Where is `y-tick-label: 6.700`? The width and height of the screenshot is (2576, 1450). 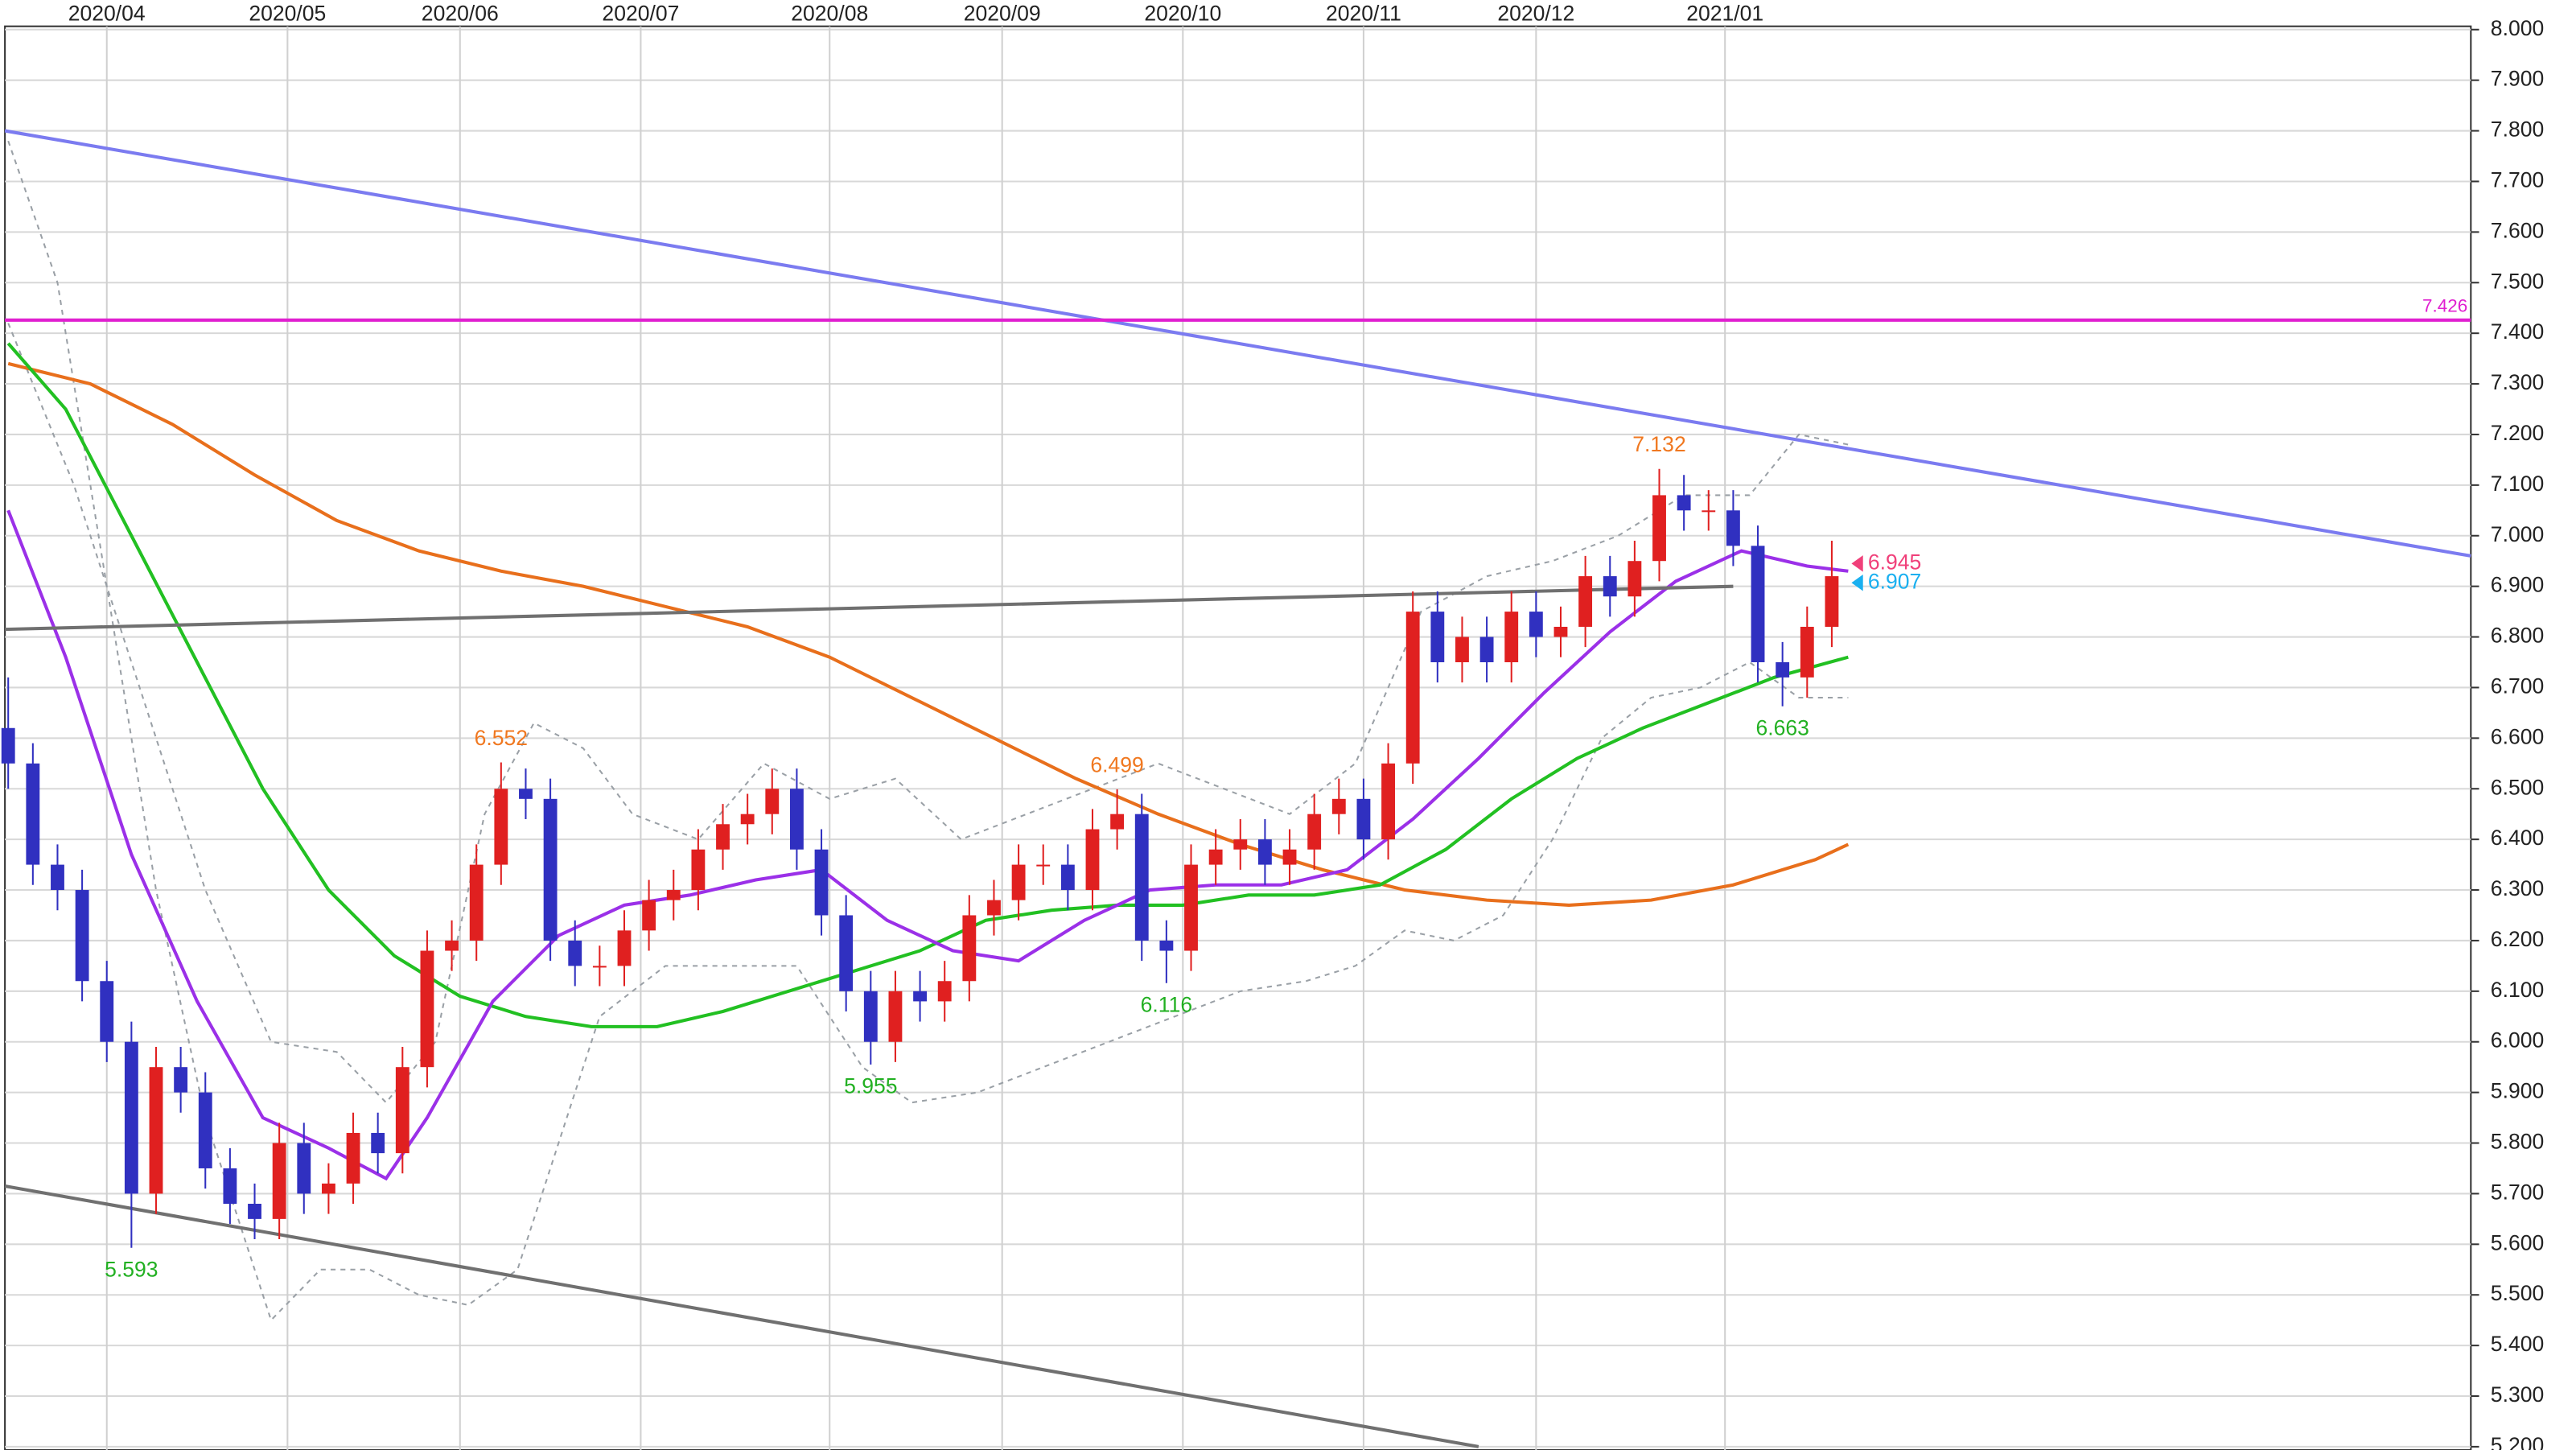 y-tick-label: 6.700 is located at coordinates (2517, 686).